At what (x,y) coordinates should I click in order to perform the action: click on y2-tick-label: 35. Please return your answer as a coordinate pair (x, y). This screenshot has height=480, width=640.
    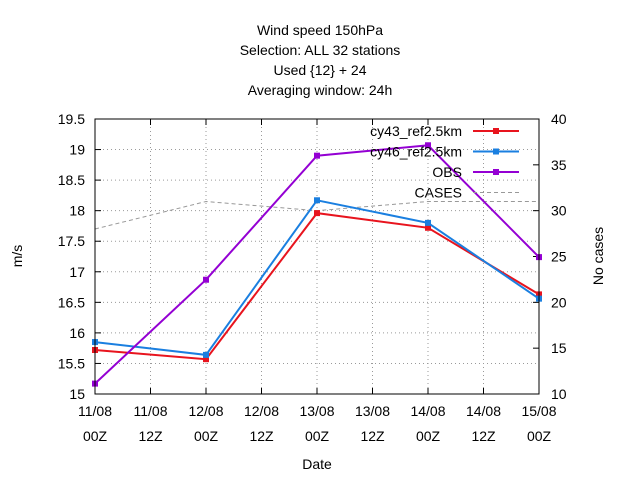
    Looking at the image, I should click on (559, 165).